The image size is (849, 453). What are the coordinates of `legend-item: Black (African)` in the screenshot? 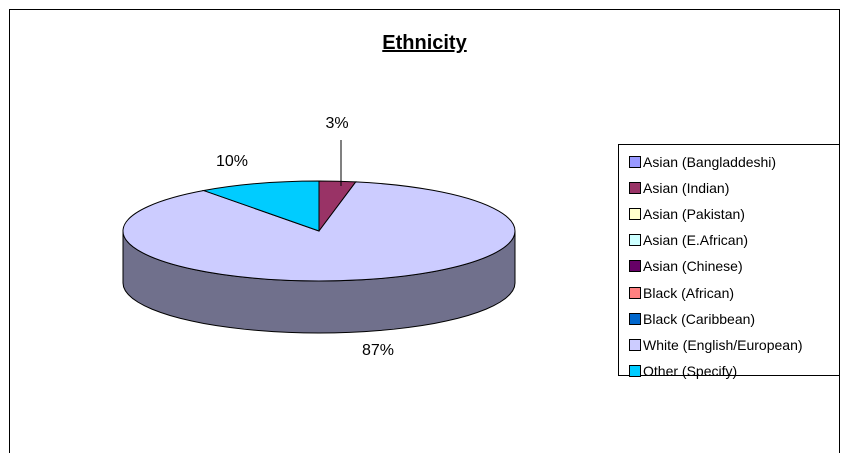 It's located at (734, 292).